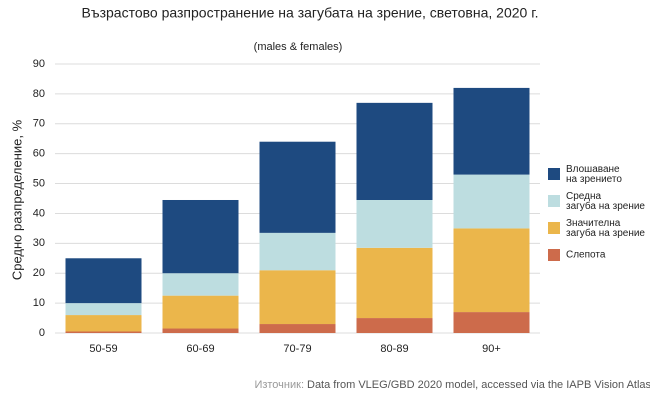  Describe the element at coordinates (39, 273) in the screenshot. I see `y-tick-label: 20` at that location.